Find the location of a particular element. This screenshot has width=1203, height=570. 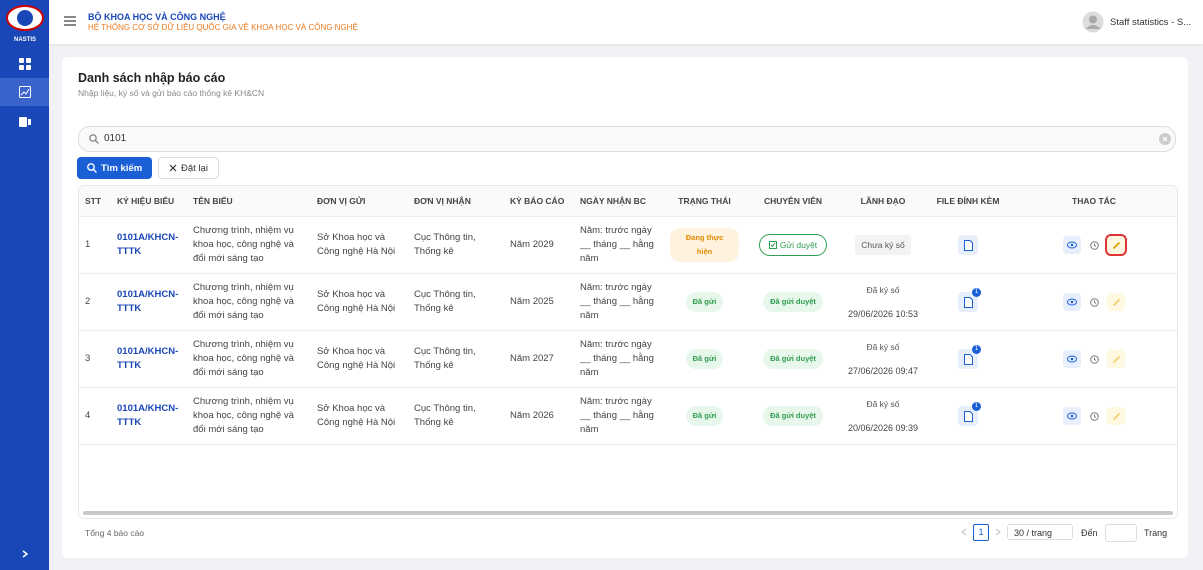

nav-dashboard is located at coordinates (24, 64).